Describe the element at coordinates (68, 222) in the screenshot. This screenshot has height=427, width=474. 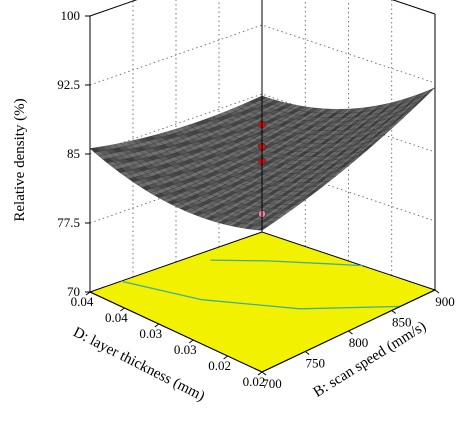
I see `z-tick-label: 77.5` at that location.